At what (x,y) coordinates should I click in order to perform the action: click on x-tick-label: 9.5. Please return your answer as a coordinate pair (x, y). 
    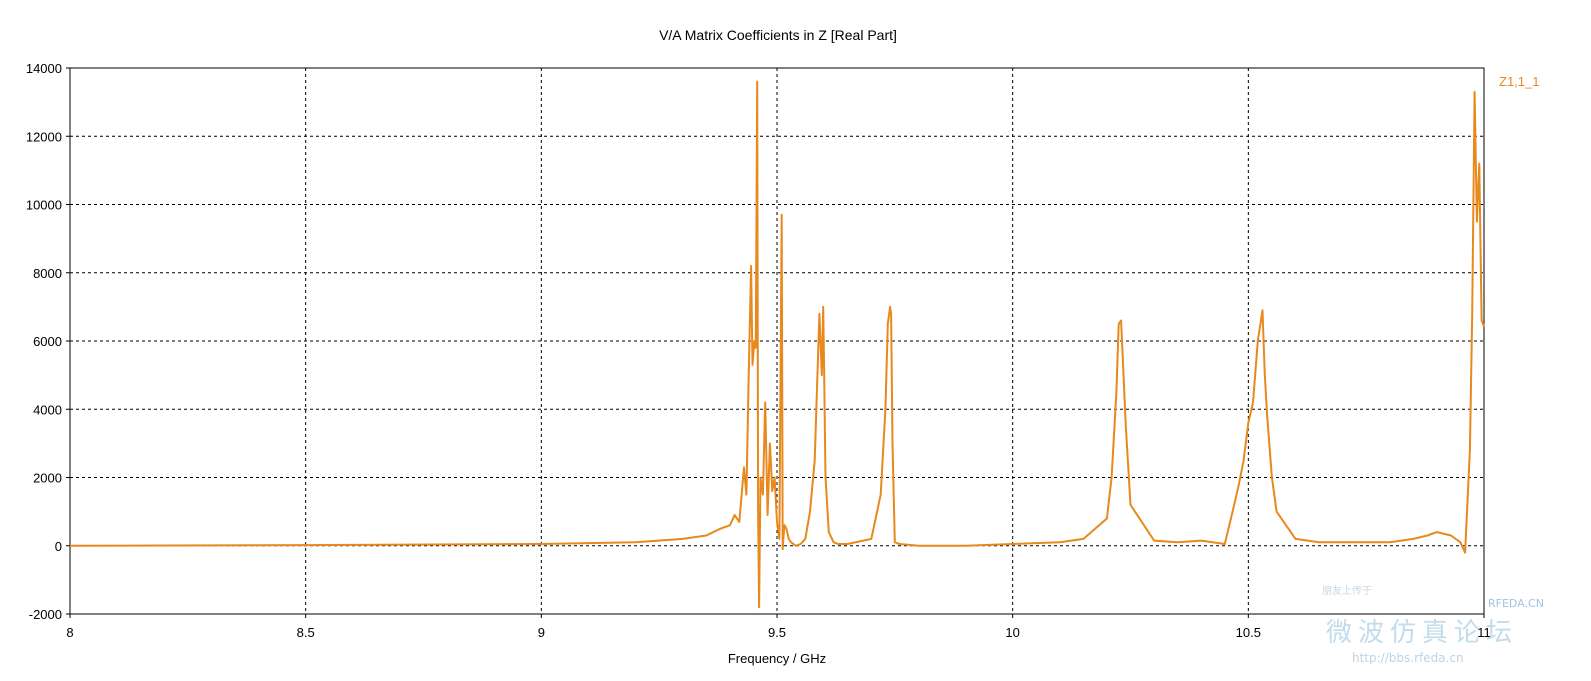
    Looking at the image, I should click on (777, 632).